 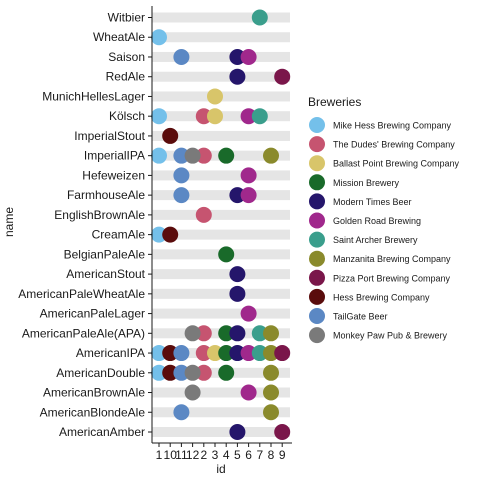 What do you see at coordinates (93, 412) in the screenshot?
I see `y-tick-label: AmericanBlondeAle` at bounding box center [93, 412].